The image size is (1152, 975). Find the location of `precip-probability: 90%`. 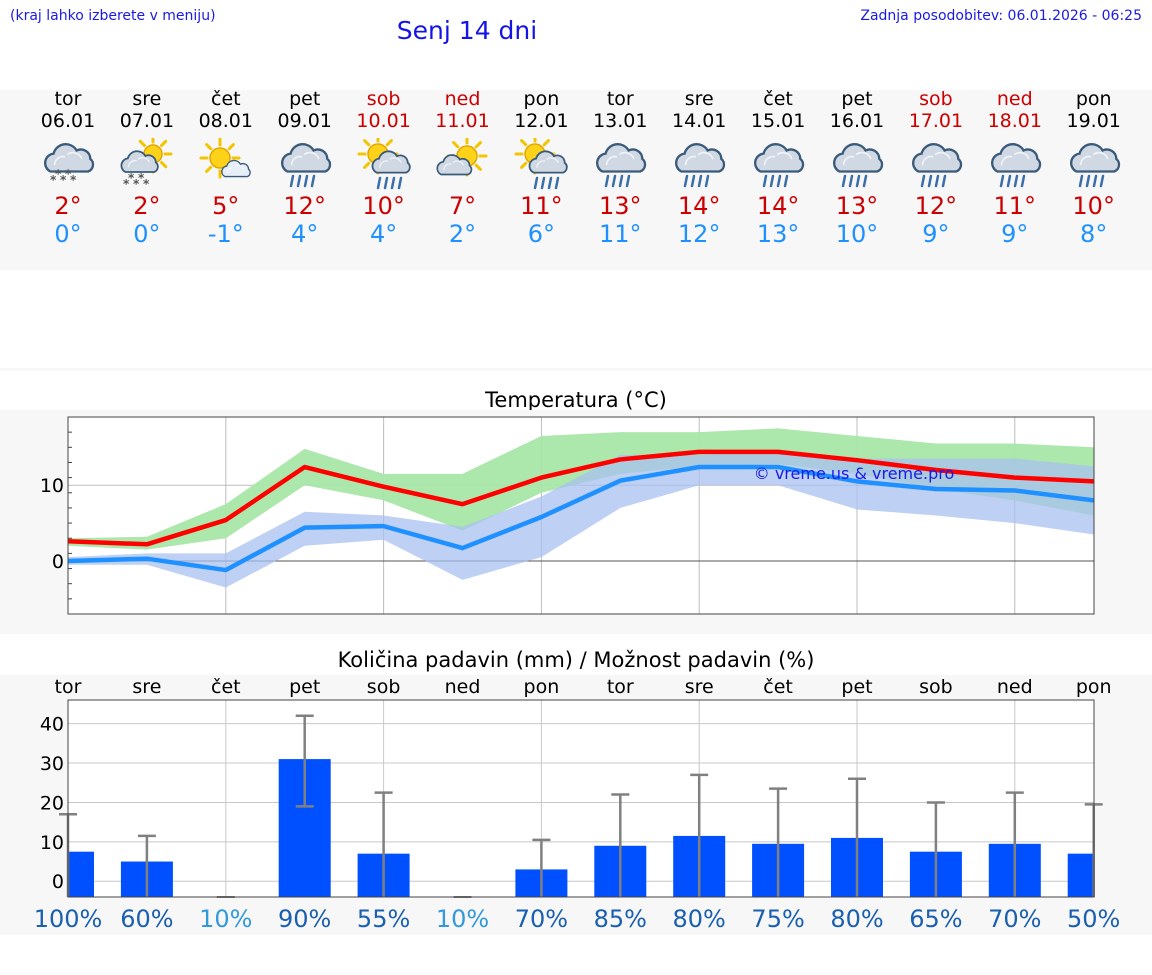

precip-probability: 90% is located at coordinates (304, 919).